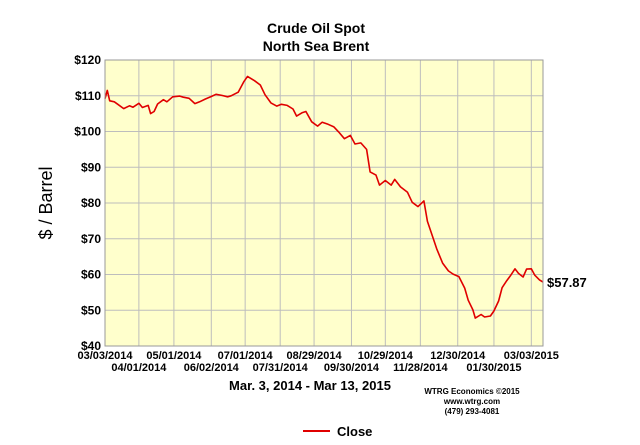 The height and width of the screenshot is (445, 640). I want to click on x-tick-label: 03/03/2014, so click(105, 356).